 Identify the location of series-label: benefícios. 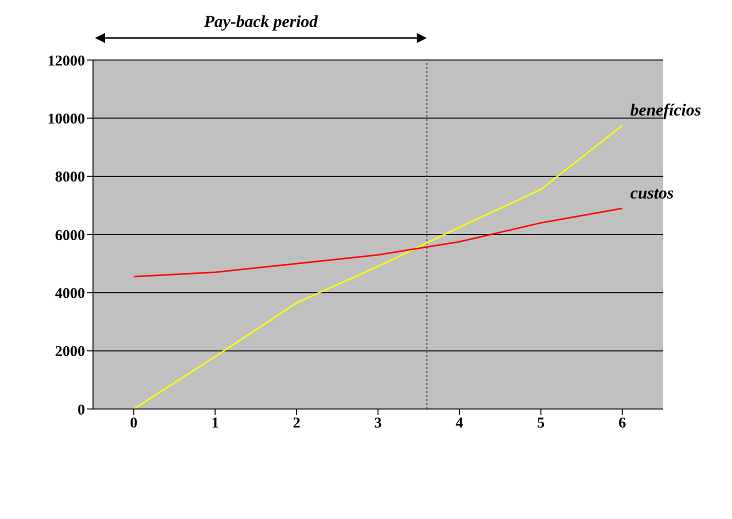
(666, 110).